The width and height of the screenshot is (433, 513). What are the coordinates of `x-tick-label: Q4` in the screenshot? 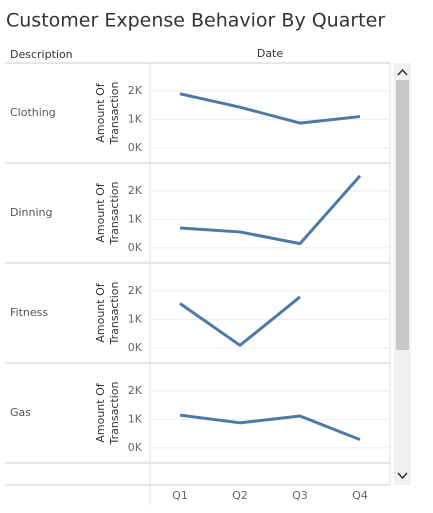 It's located at (360, 495).